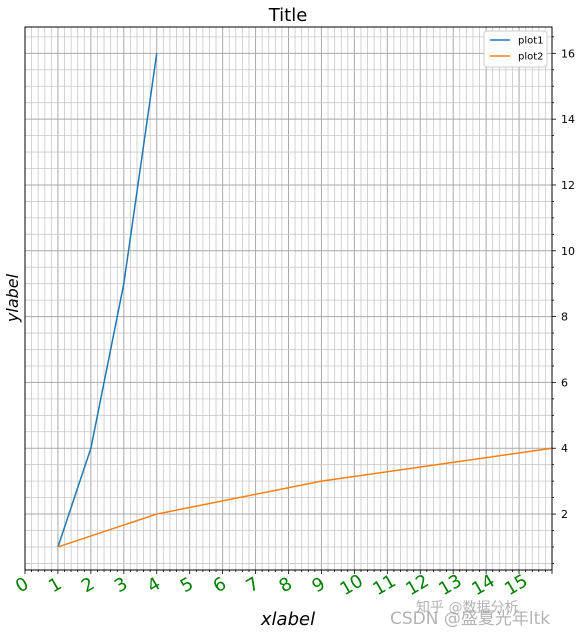 The height and width of the screenshot is (635, 579). I want to click on y-tick-label: 16, so click(568, 53).